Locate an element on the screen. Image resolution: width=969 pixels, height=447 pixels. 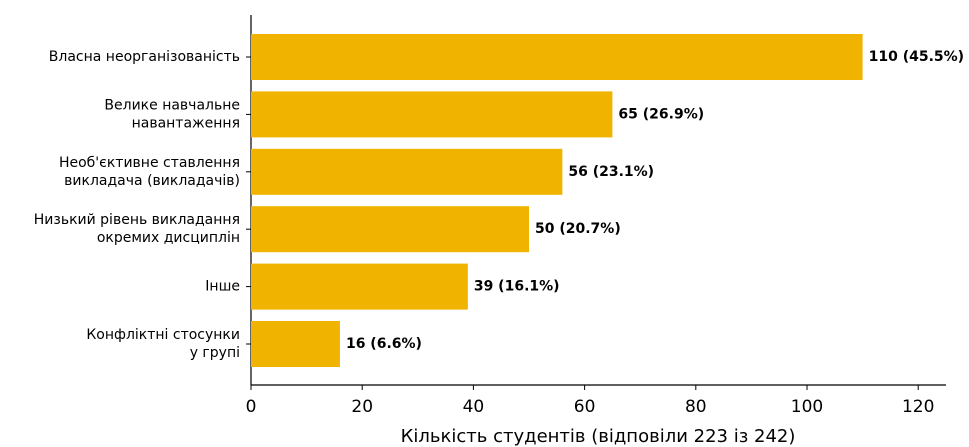
value-label: 110 (45.5%) is located at coordinates (916, 57).